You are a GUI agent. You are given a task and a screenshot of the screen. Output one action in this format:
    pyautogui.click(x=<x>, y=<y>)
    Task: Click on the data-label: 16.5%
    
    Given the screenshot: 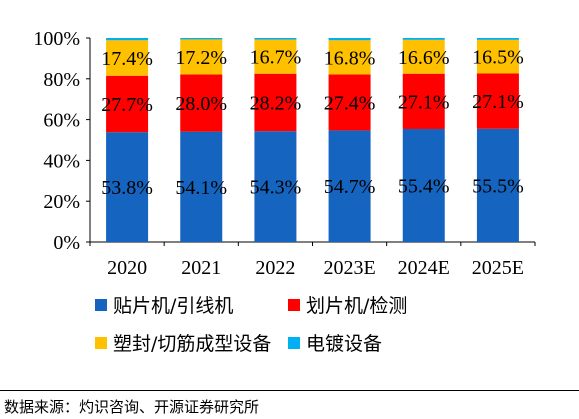 What is the action you would take?
    pyautogui.click(x=498, y=58)
    